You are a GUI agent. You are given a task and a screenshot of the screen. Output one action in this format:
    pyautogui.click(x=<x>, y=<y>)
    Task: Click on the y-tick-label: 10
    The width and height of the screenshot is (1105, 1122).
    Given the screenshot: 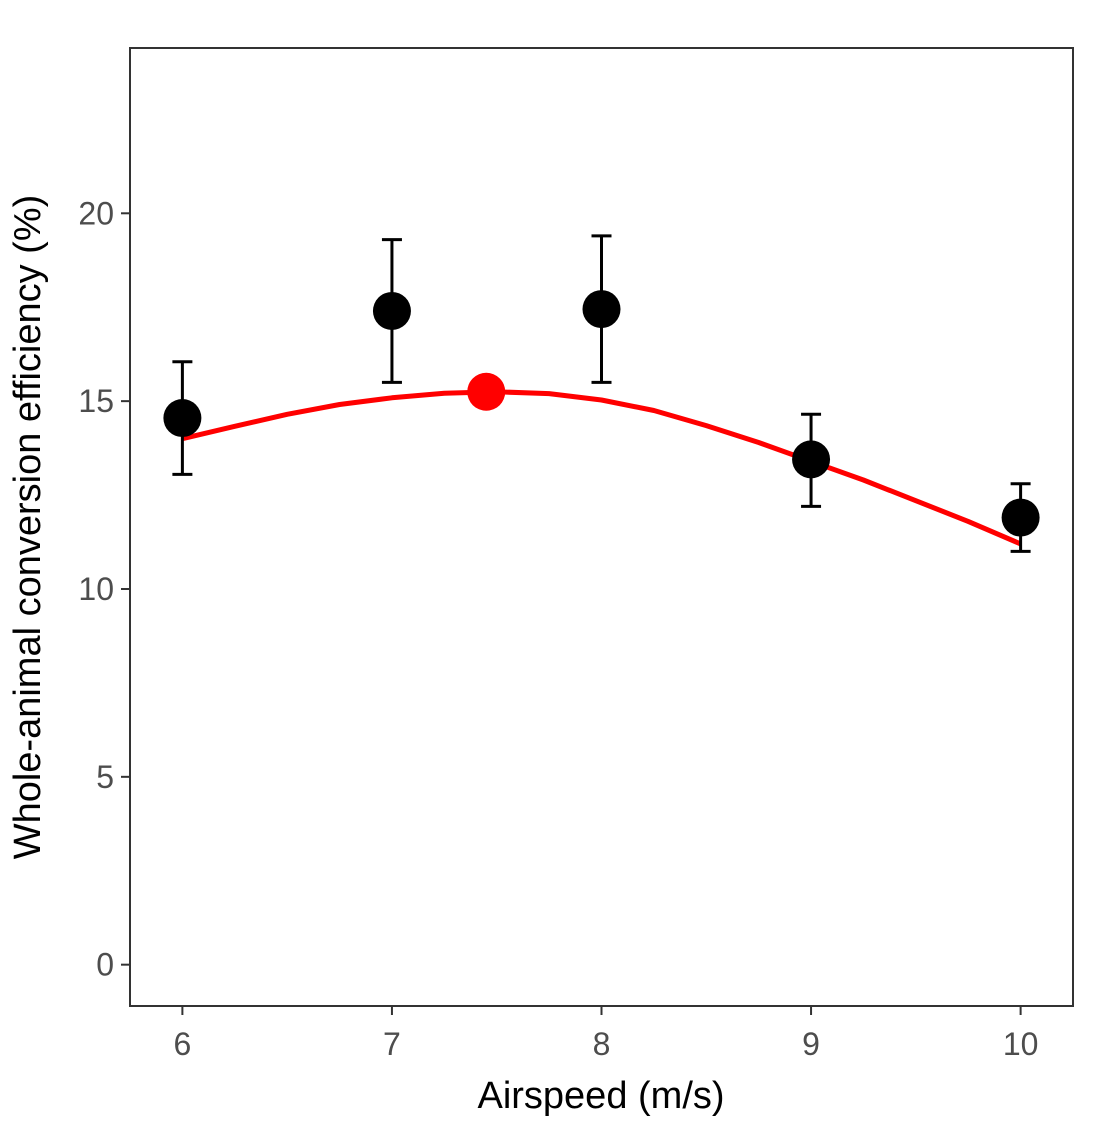 What is the action you would take?
    pyautogui.click(x=96, y=589)
    